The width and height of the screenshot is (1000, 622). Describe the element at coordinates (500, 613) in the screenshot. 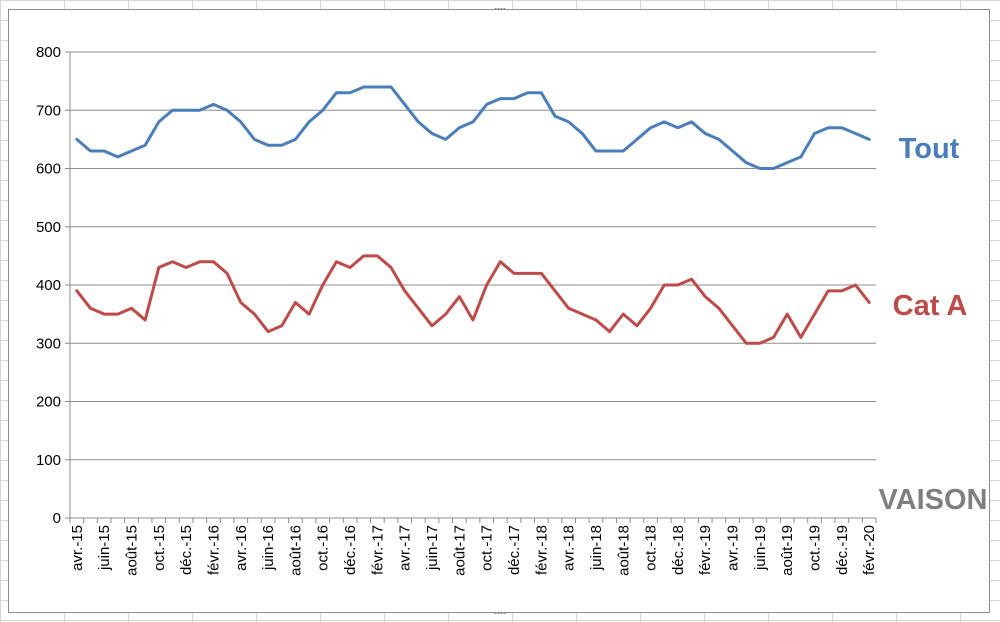

I see `resize-handle-bottom` at that location.